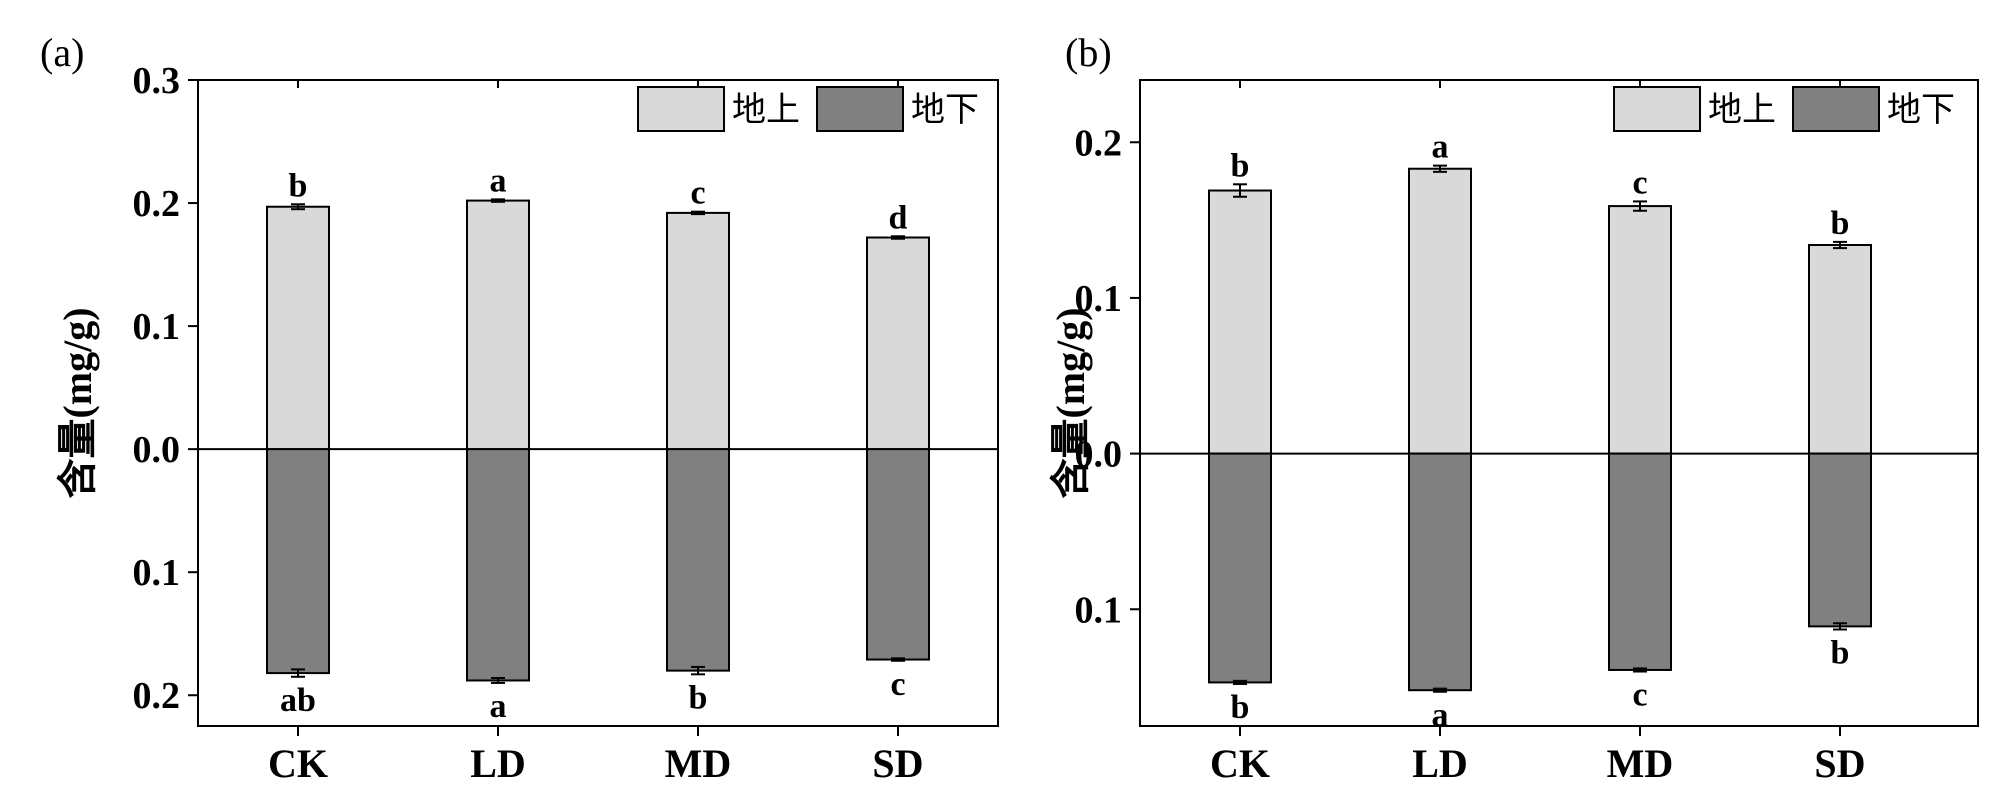 Image resolution: width=2000 pixels, height=798 pixels. I want to click on panel-label: (a), so click(62, 52).